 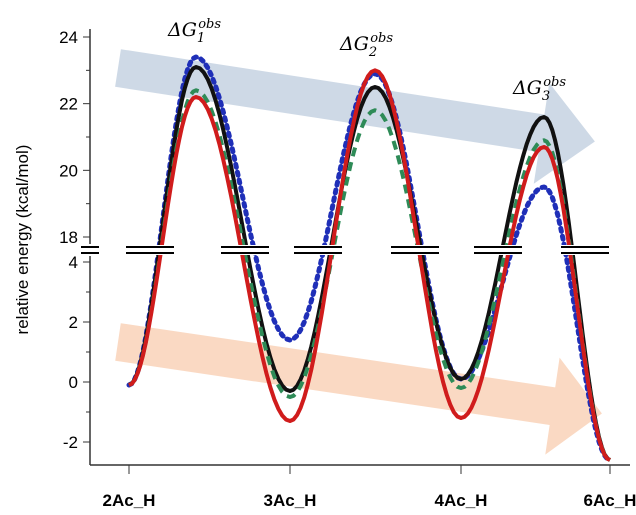 I want to click on y-tick-label: 20, so click(x=68, y=170).